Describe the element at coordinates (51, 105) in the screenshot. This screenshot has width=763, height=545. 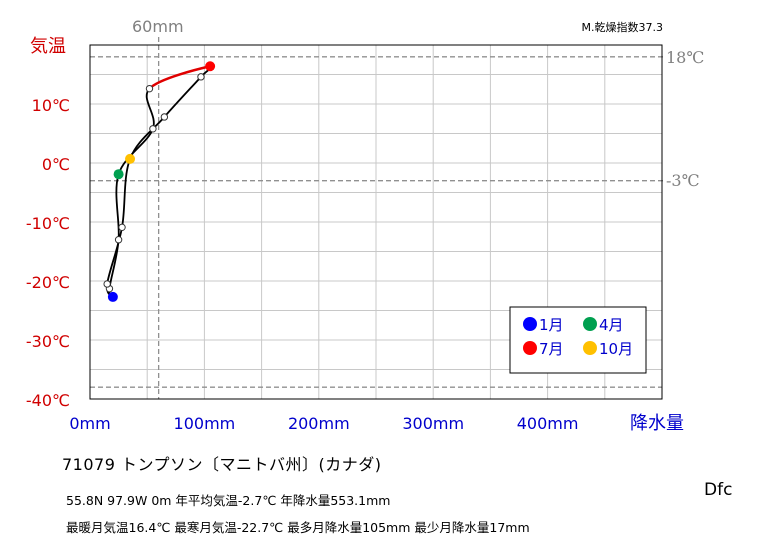
I see `y-tick-label: 10℃` at that location.